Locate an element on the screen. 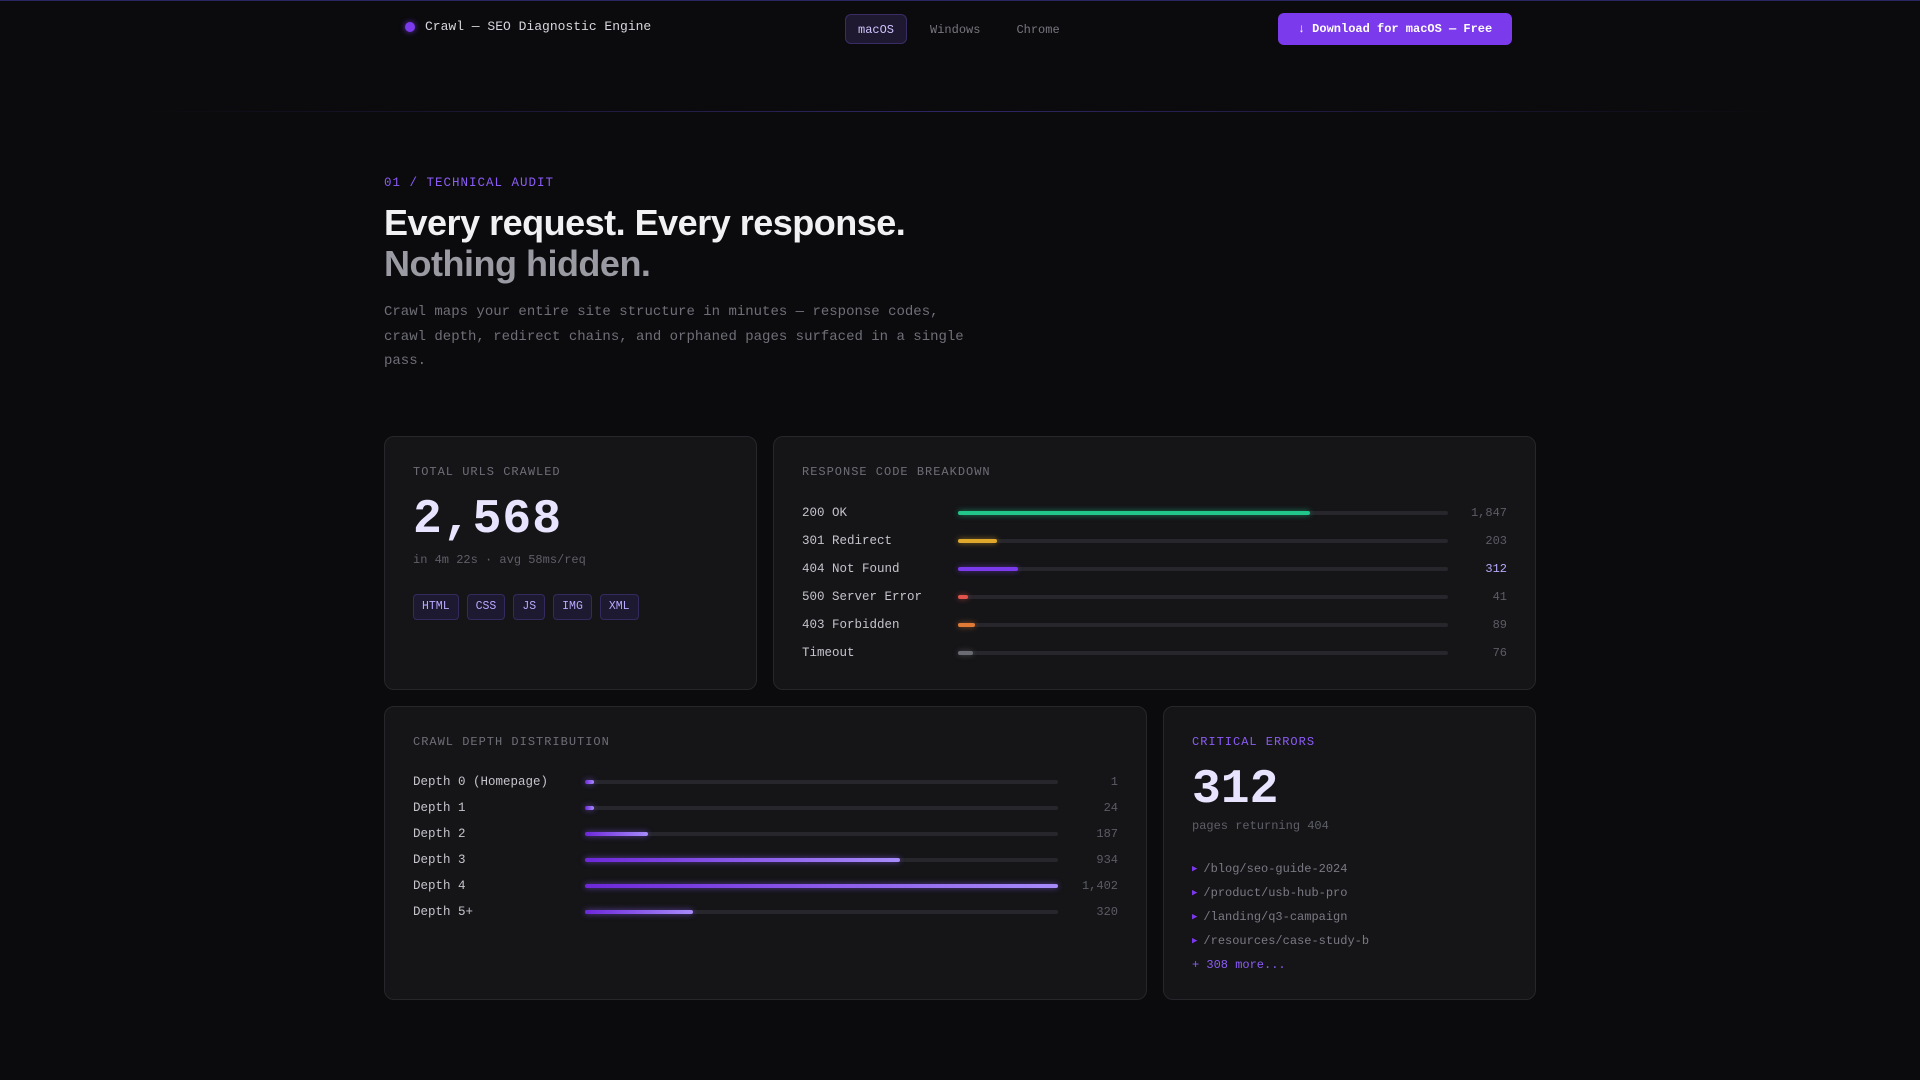  tab-macos: macOS is located at coordinates (876, 29).